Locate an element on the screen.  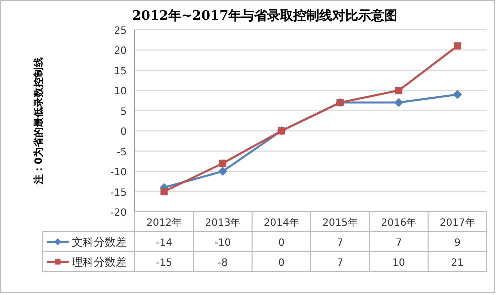
y-tick-label: -5 is located at coordinates (122, 152).